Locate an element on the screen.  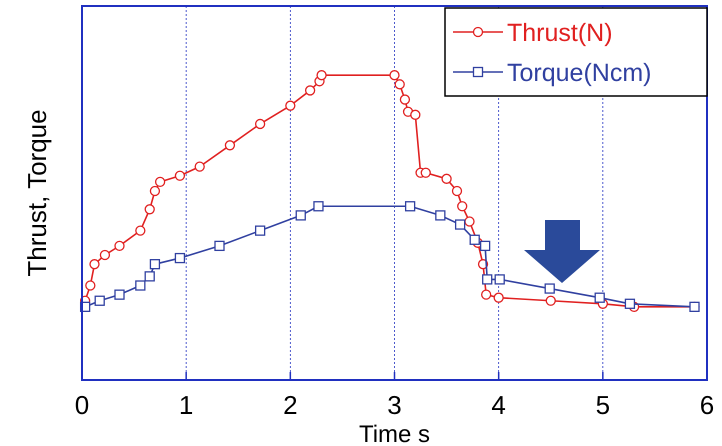
x-tick-label: 2 is located at coordinates (290, 405).